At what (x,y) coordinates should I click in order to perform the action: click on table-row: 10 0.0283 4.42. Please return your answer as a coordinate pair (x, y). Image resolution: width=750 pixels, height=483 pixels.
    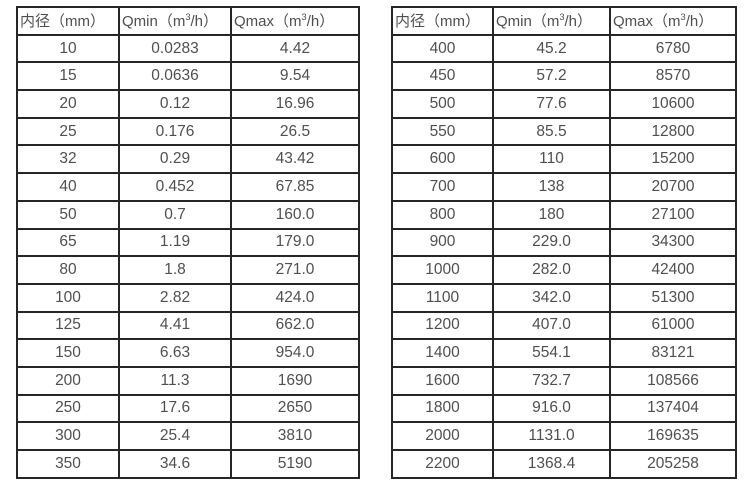
    Looking at the image, I should click on (188, 48).